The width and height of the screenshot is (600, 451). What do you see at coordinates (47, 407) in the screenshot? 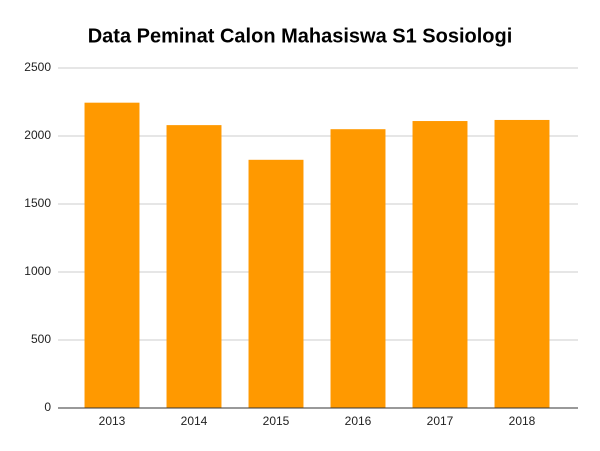
I see `y-tick-label: 0` at bounding box center [47, 407].